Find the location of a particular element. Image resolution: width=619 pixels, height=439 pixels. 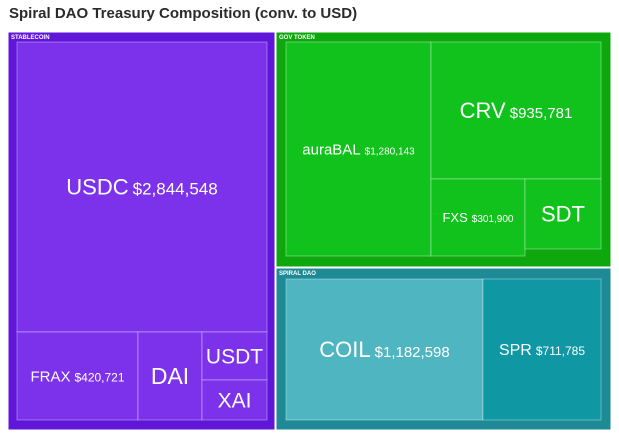

tile-crv: CRV $935,781 is located at coordinates (516, 110).